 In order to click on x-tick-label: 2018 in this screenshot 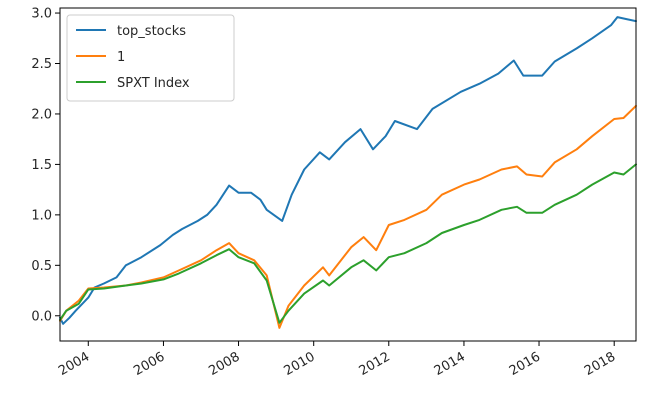, I will do `click(600, 364)`.